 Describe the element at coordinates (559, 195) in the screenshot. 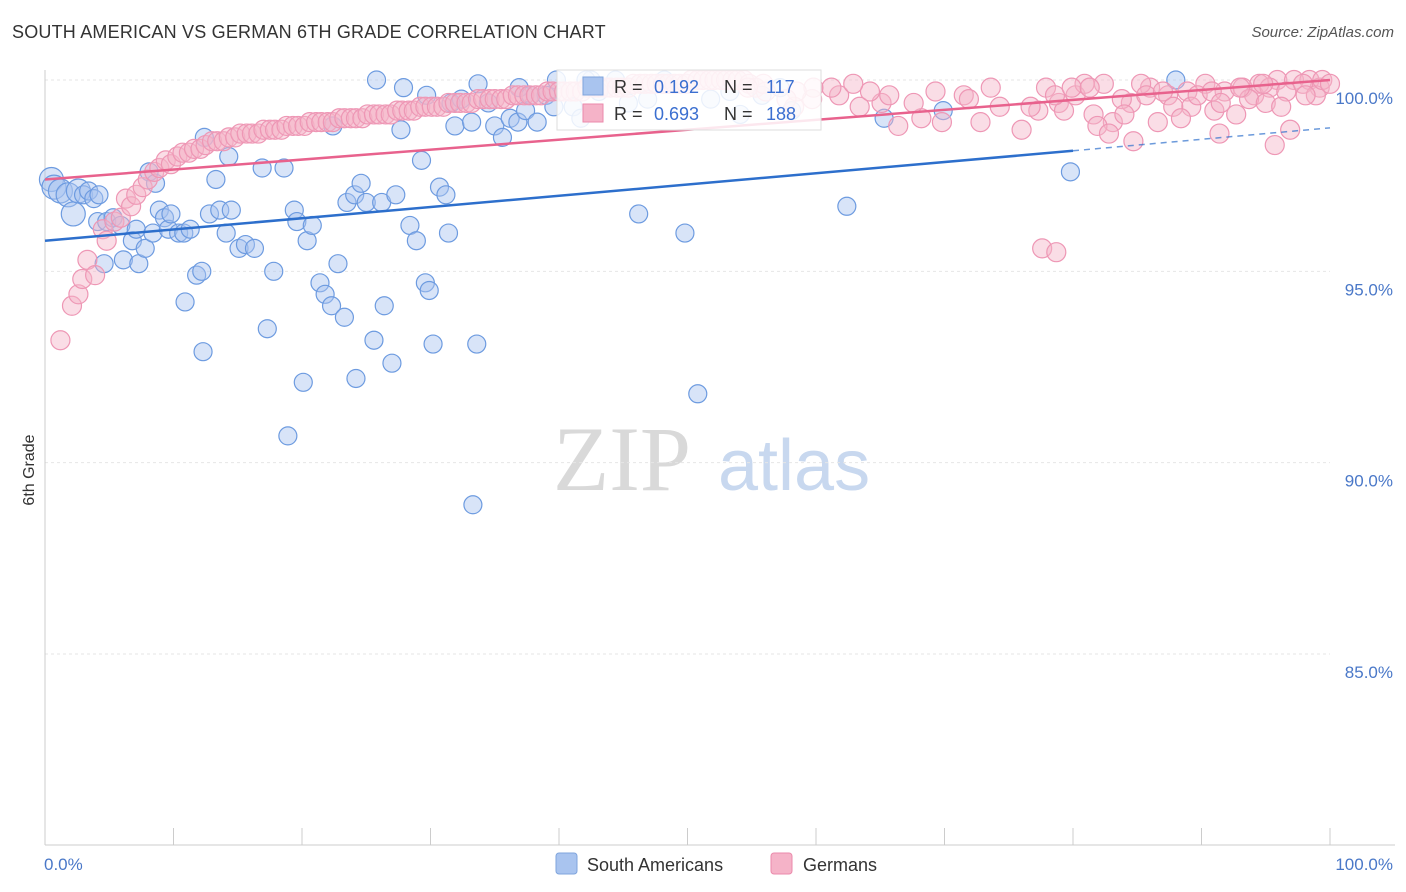

I see `trendline-south-americans` at that location.